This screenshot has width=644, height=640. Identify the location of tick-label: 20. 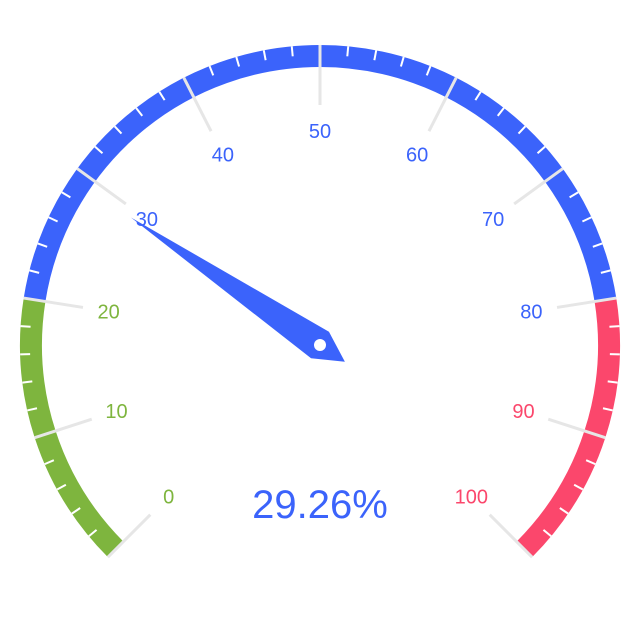
(109, 313).